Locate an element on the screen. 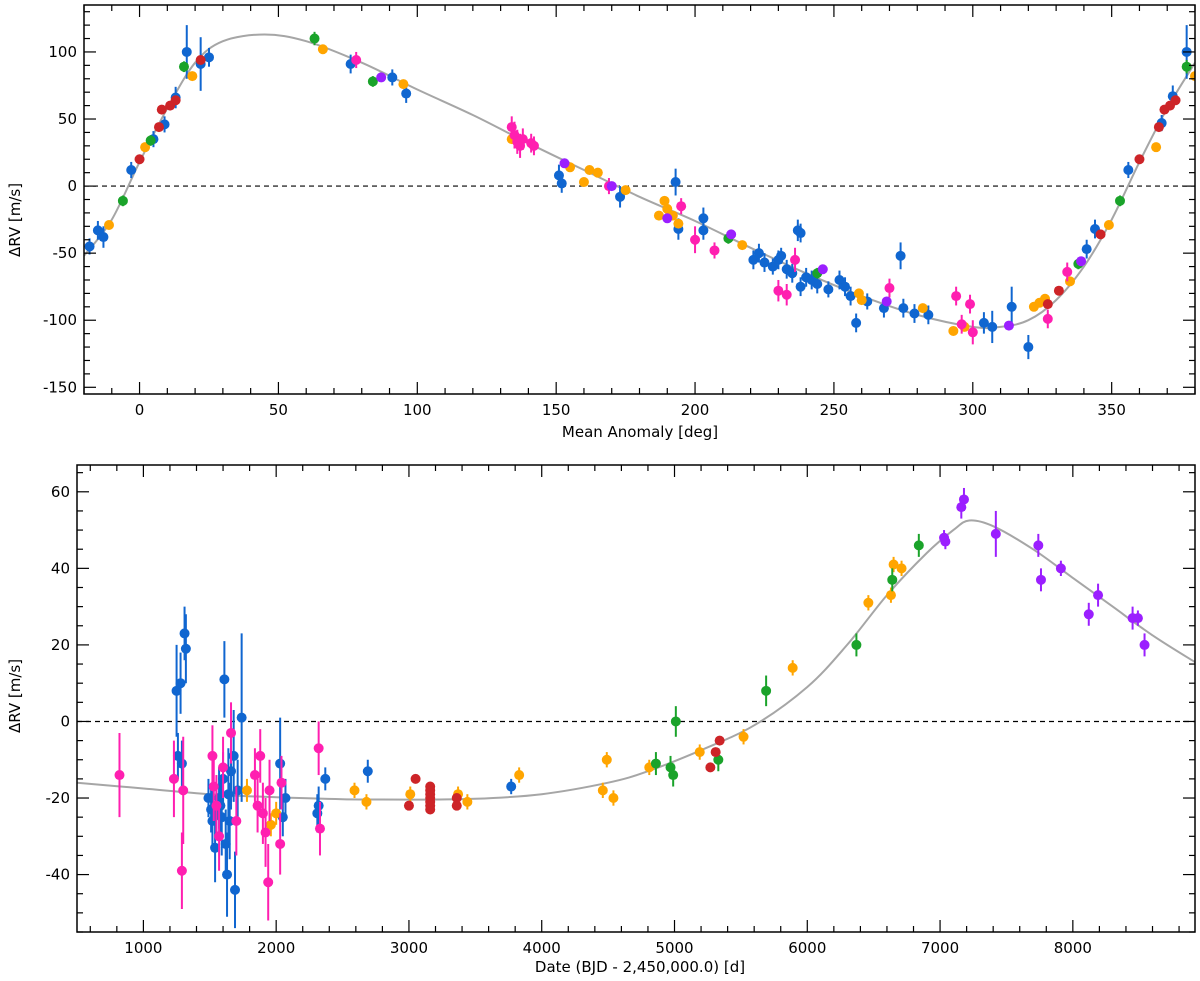 Image resolution: width=1200 pixels, height=981 pixels. bottom-xtick-label: 4000 is located at coordinates (542, 948).